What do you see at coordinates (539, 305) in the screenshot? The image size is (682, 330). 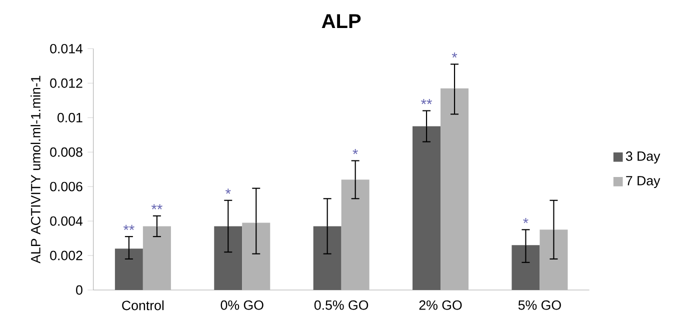 I see `x-tick-label: 5% GO` at bounding box center [539, 305].